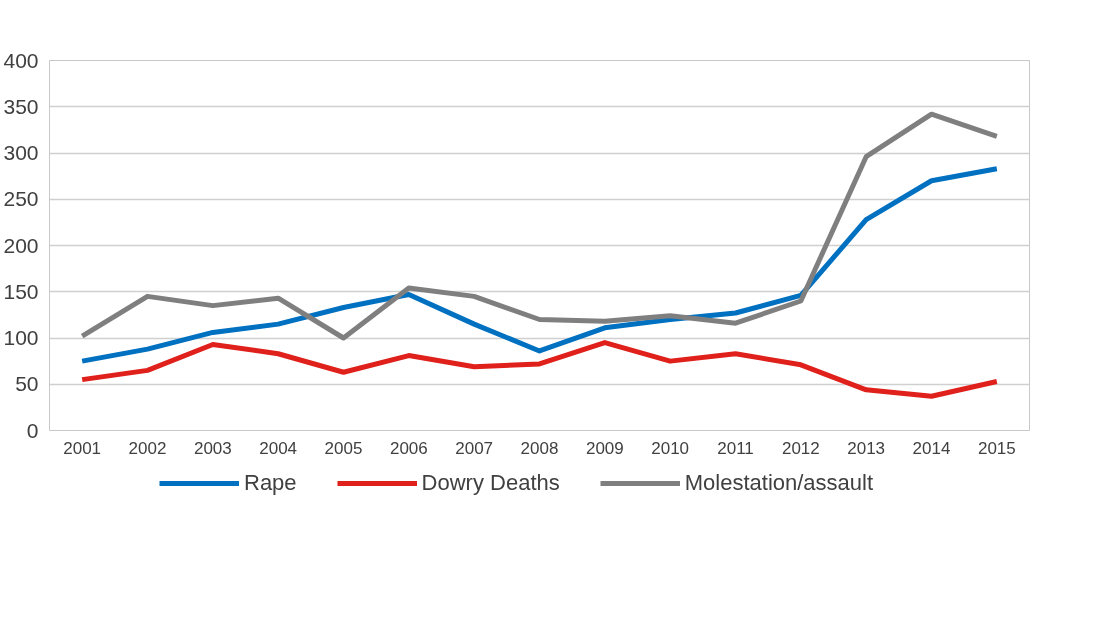 The height and width of the screenshot is (619, 1119). Describe the element at coordinates (21, 291) in the screenshot. I see `y-tick-label: 150` at that location.